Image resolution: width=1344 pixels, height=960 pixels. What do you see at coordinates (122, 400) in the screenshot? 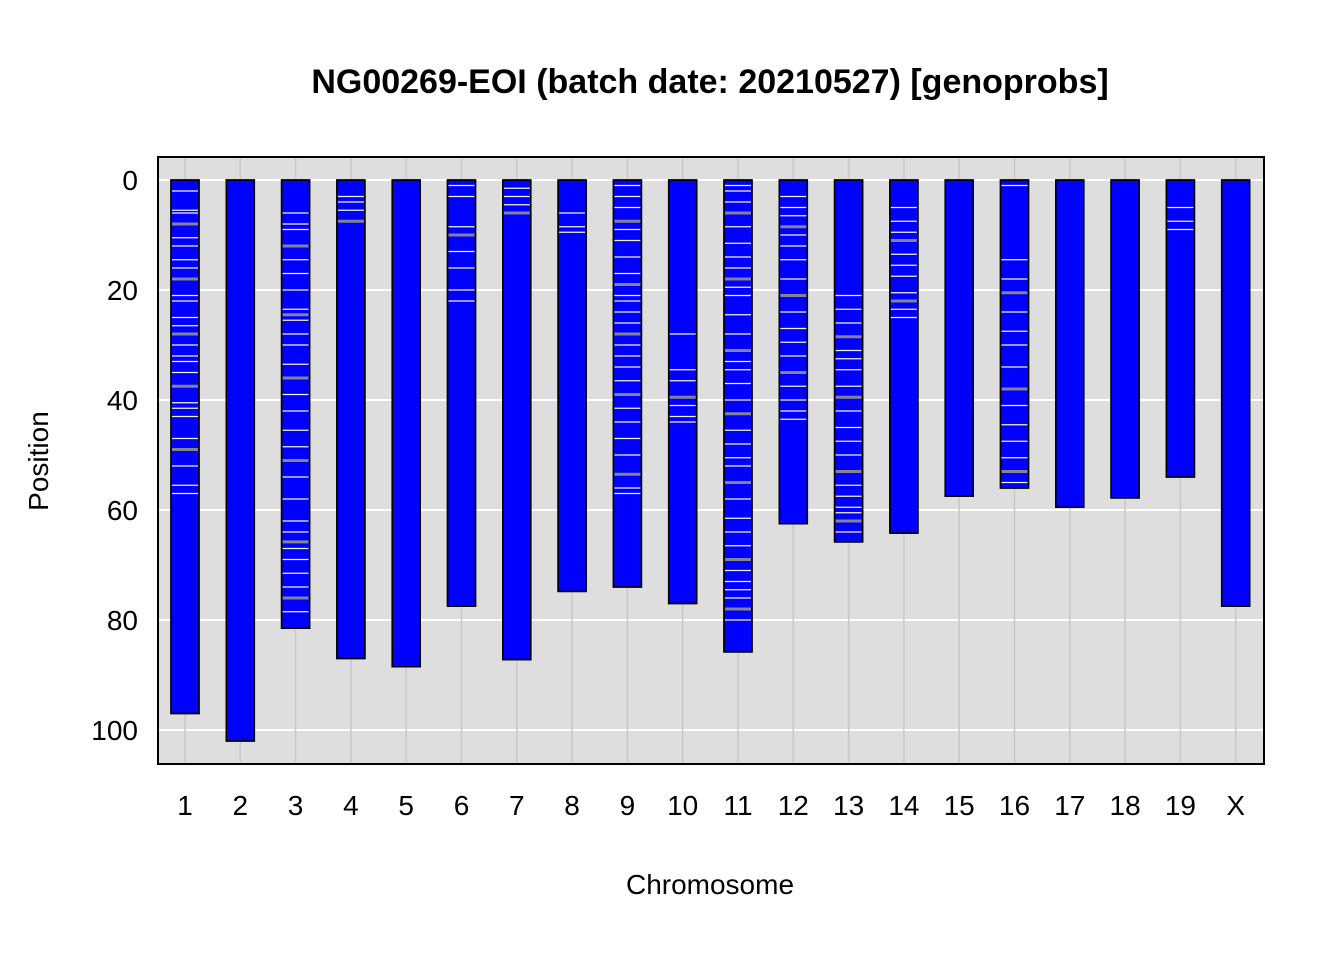
I see `y-tick-label-40: 40` at bounding box center [122, 400].